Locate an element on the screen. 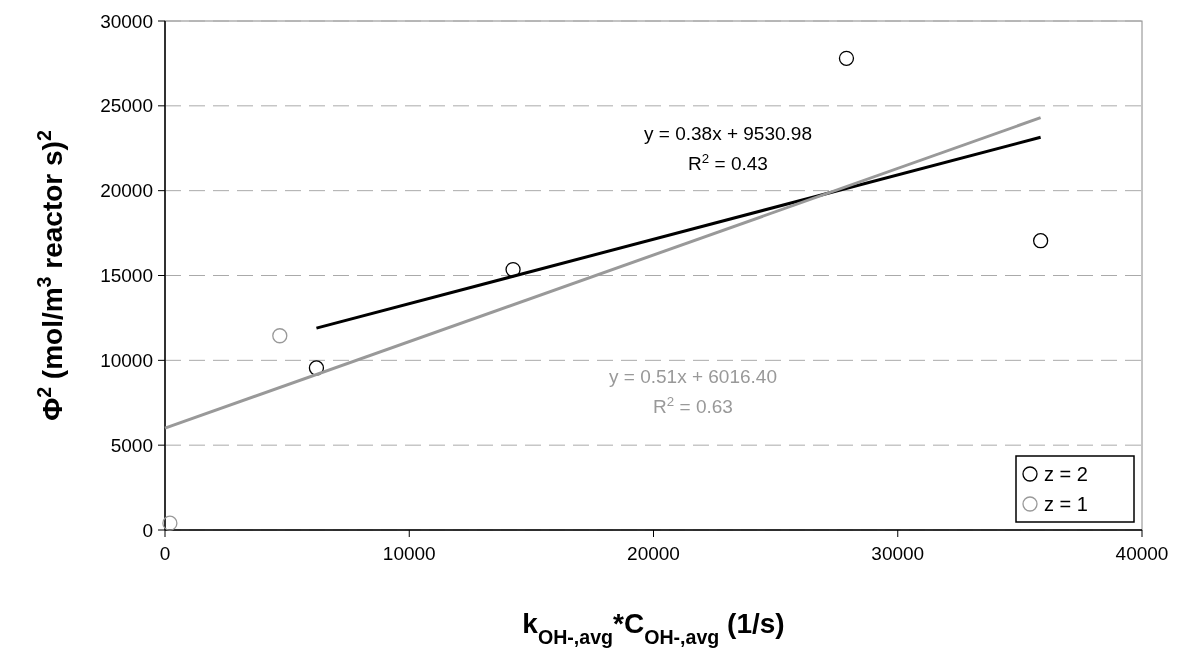 This screenshot has height=655, width=1196. annotation: y = 0.51x + 6016.40 R$^{2}$ = 0.63 is located at coordinates (693, 391).